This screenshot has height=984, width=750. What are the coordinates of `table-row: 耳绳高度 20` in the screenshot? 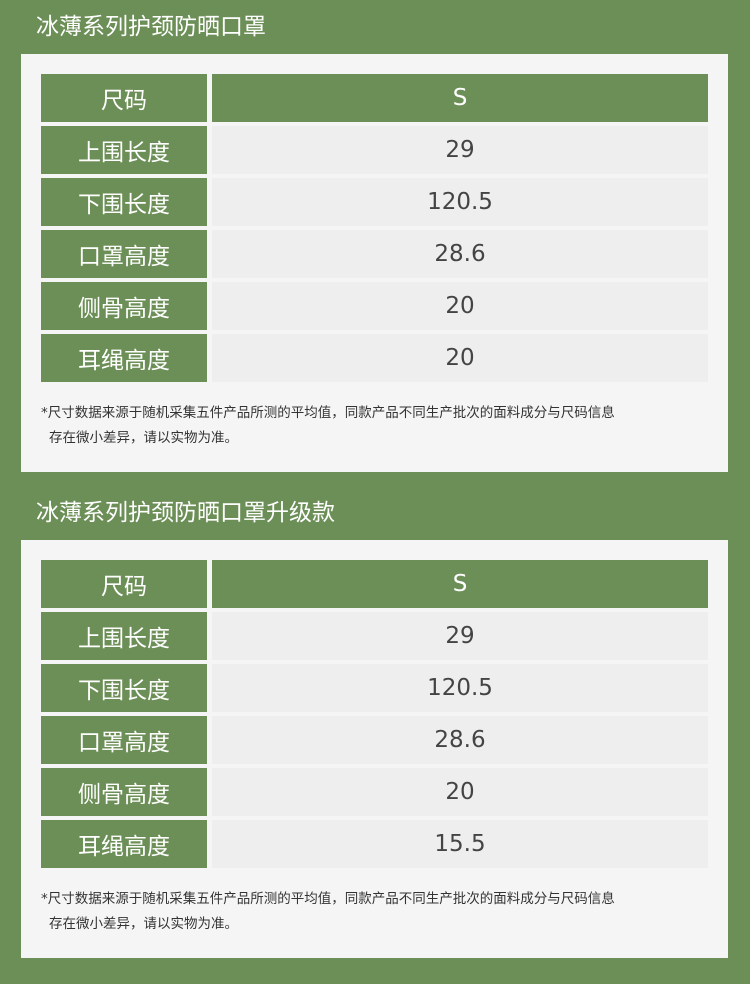 It's located at (374, 358).